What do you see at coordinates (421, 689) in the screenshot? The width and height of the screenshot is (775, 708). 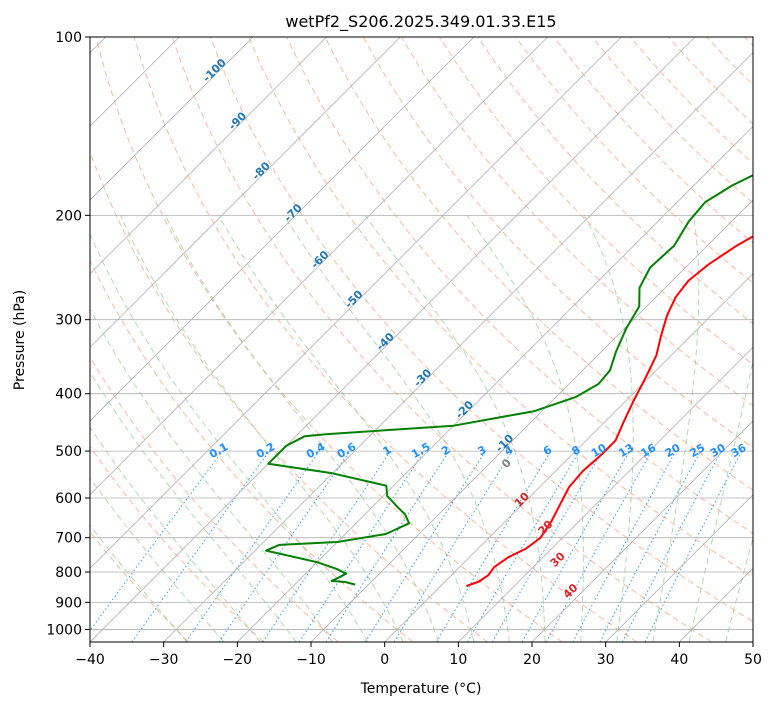 I see `x-axis-label: Temperature (°C)` at bounding box center [421, 689].